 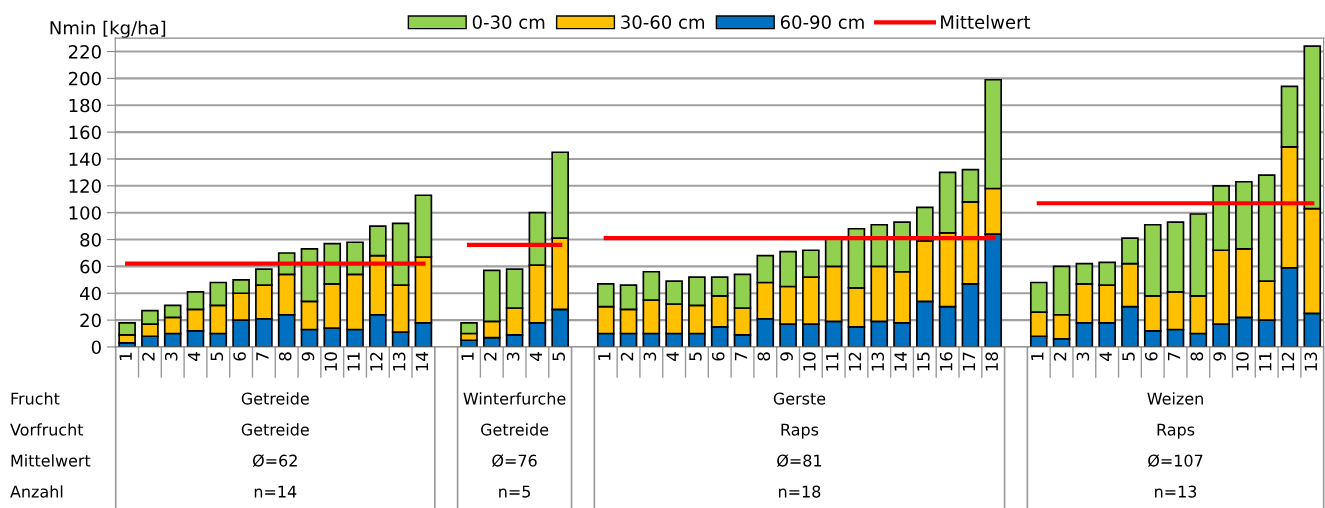 What do you see at coordinates (800, 491) in the screenshot?
I see `text: n=18` at bounding box center [800, 491].